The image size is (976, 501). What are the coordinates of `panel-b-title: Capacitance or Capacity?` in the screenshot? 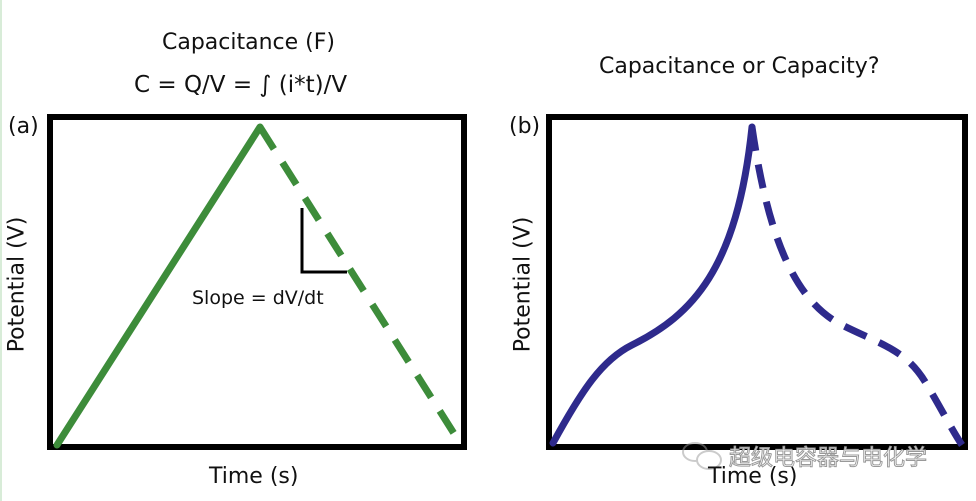 It's located at (739, 66).